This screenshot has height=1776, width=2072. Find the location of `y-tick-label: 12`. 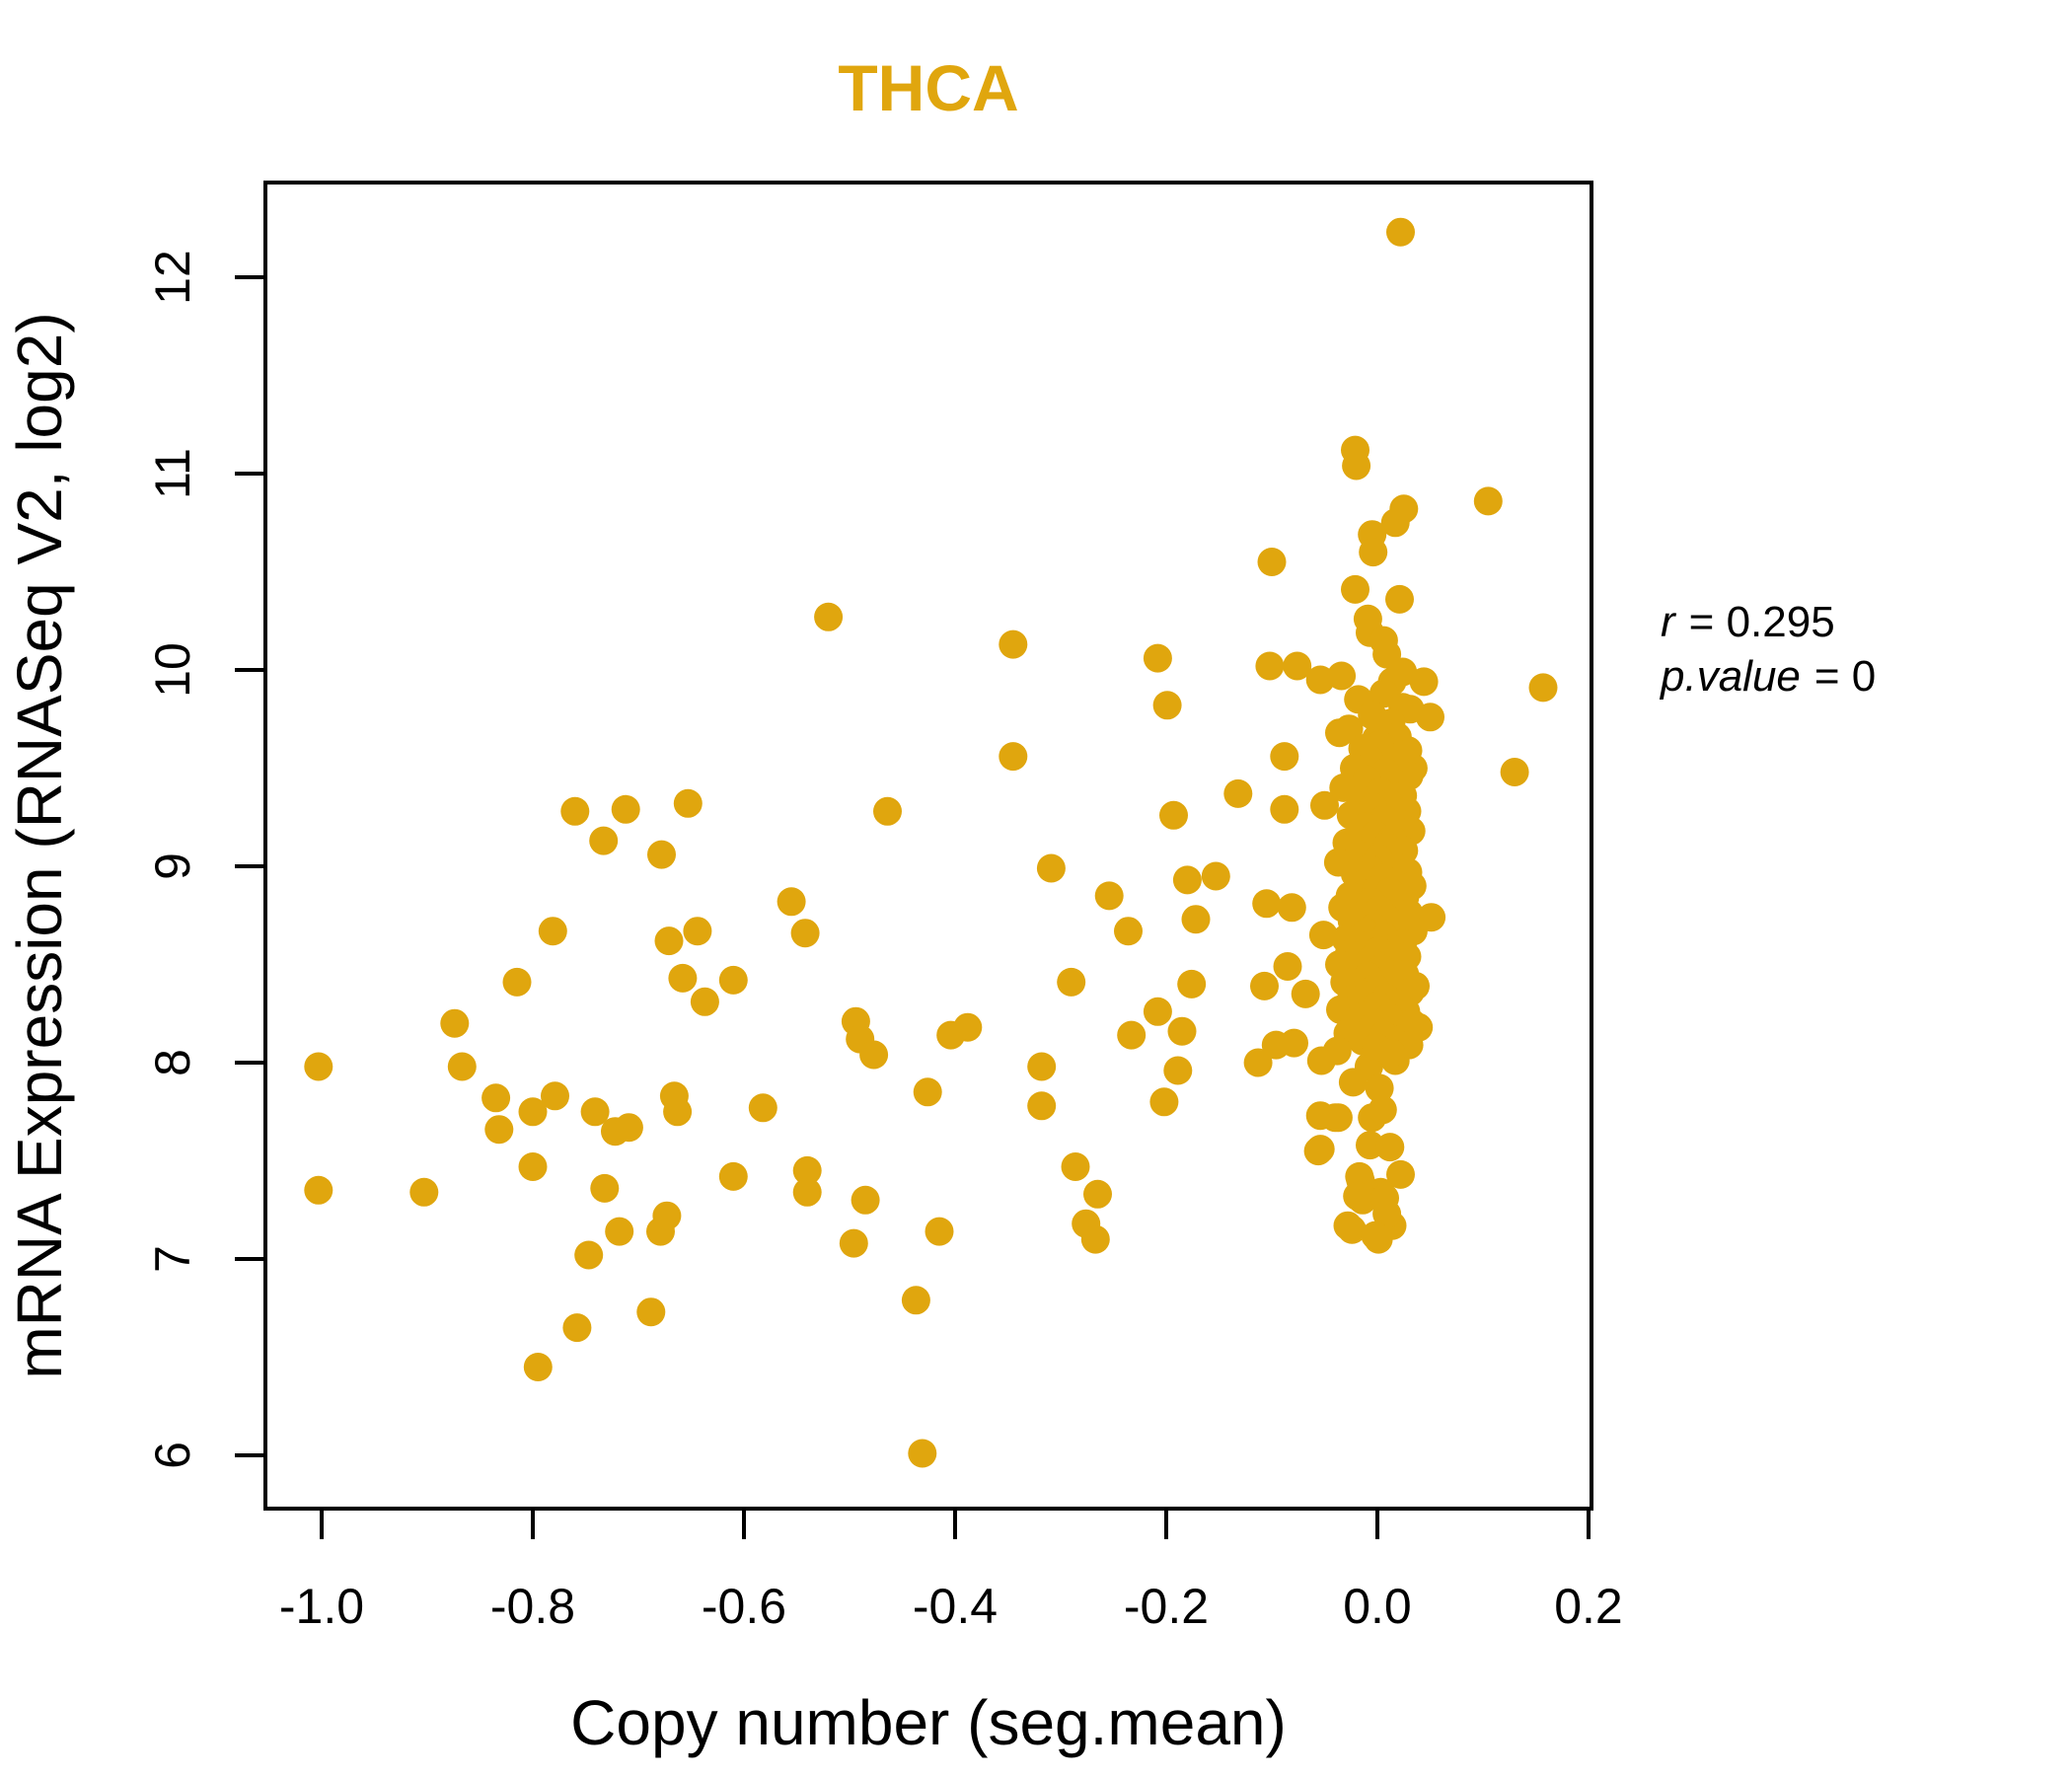

y-tick-label: 12 is located at coordinates (173, 277).